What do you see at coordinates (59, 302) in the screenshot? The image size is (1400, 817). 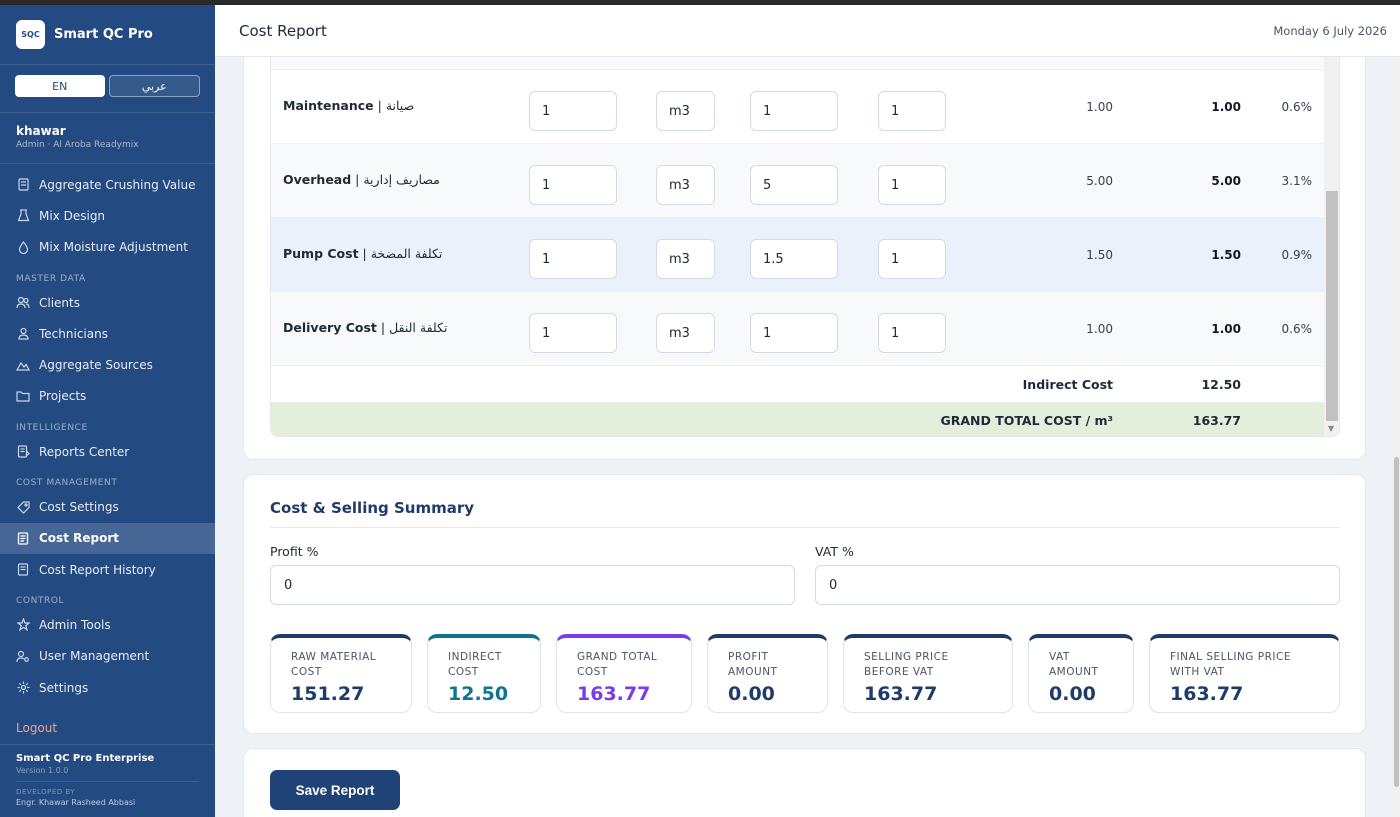 I see `nav-label: Clients` at bounding box center [59, 302].